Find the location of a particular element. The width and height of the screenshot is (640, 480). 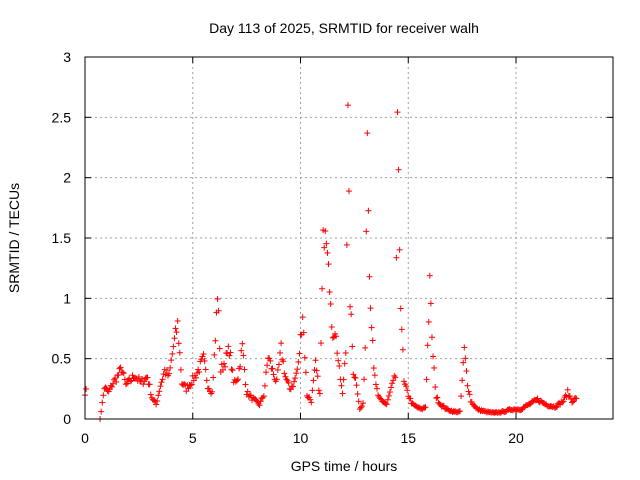

y-tick-label: 2.5 is located at coordinates (62, 117).